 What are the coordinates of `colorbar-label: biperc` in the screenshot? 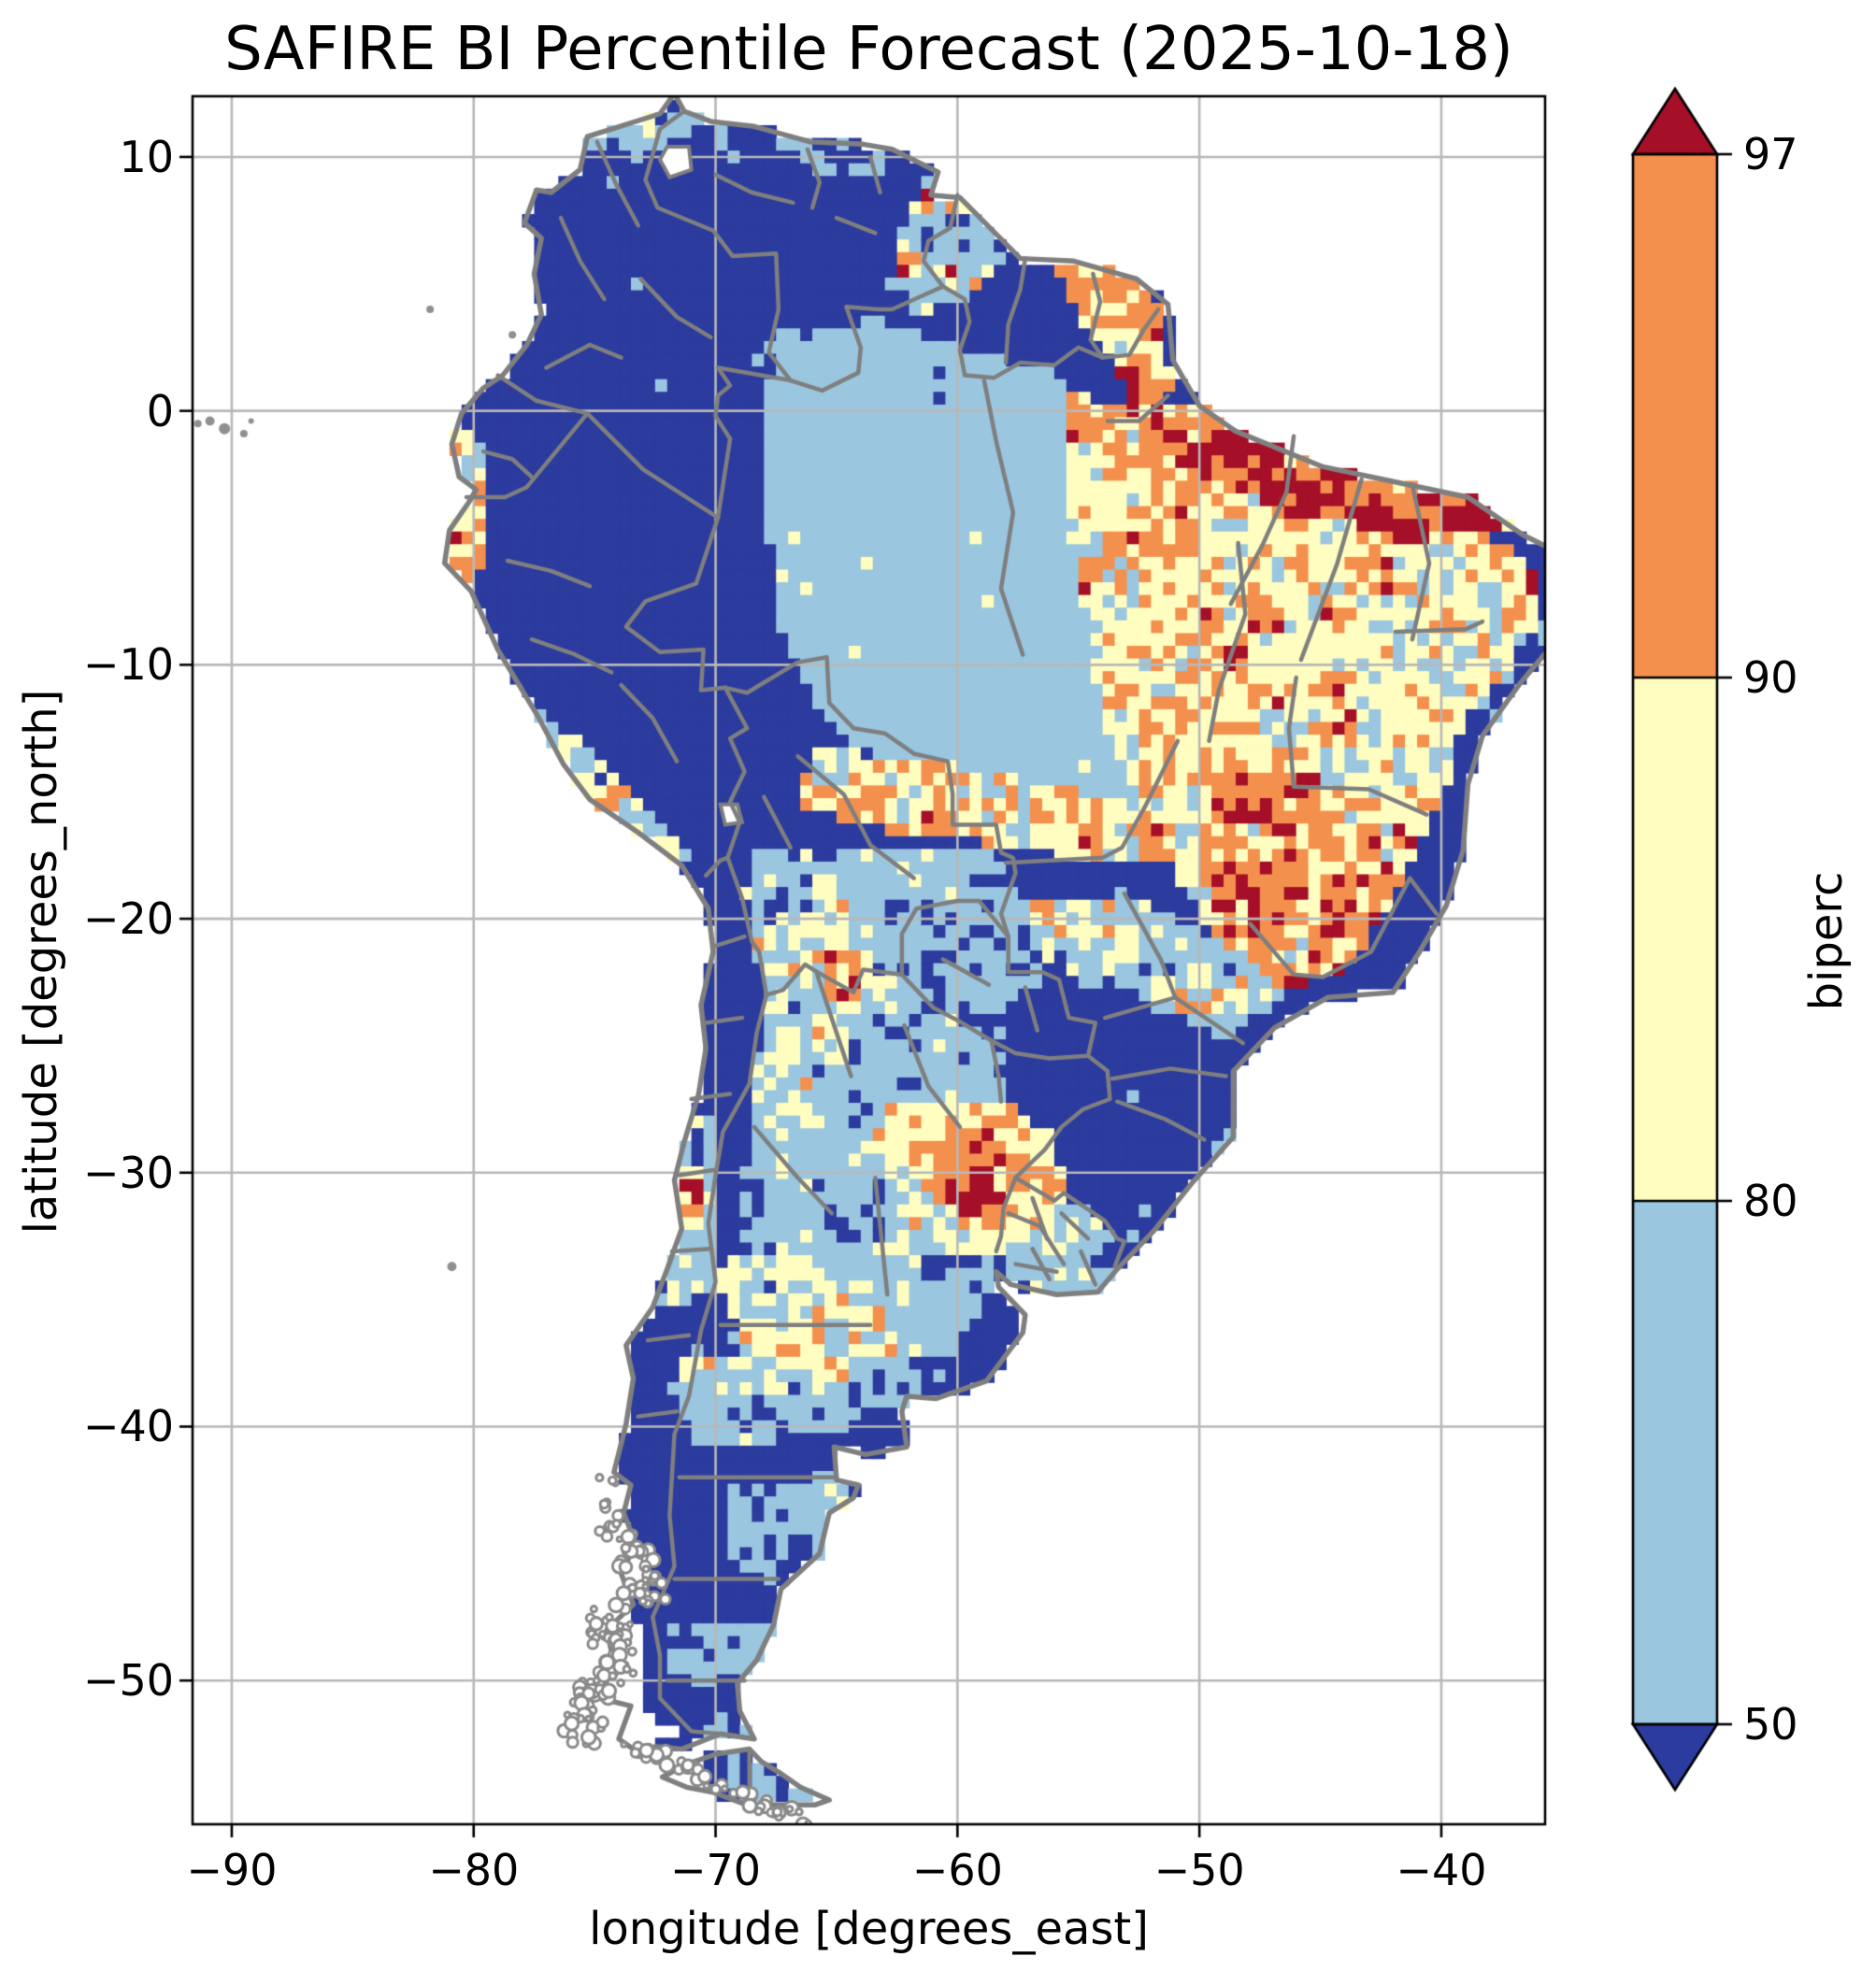 It's located at (1826, 941).